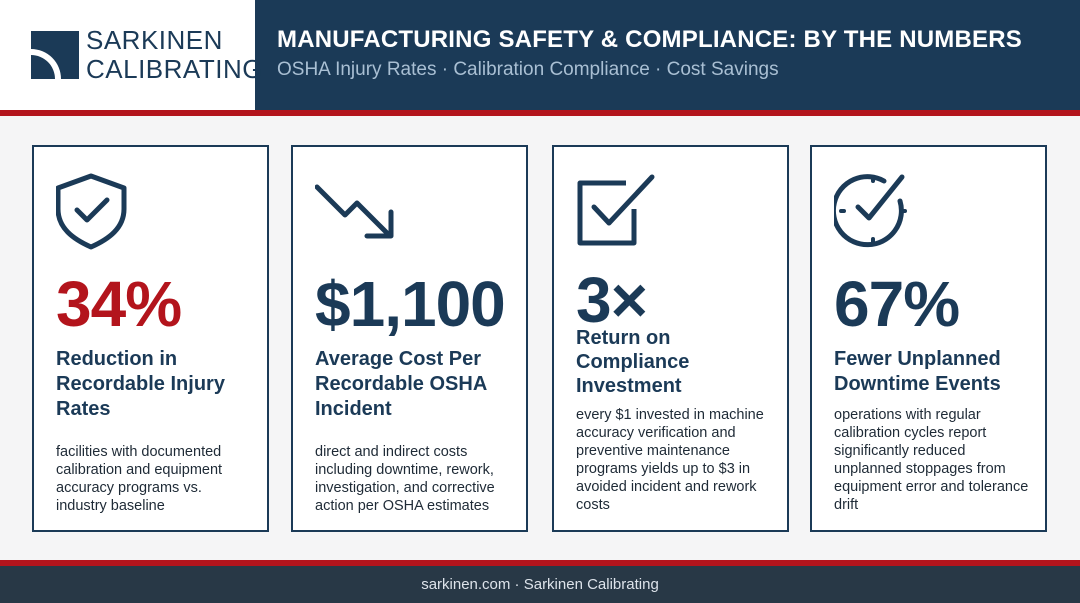 This screenshot has width=1080, height=603. Describe the element at coordinates (154, 40) in the screenshot. I see `brand-line-1: SARKINEN` at that location.